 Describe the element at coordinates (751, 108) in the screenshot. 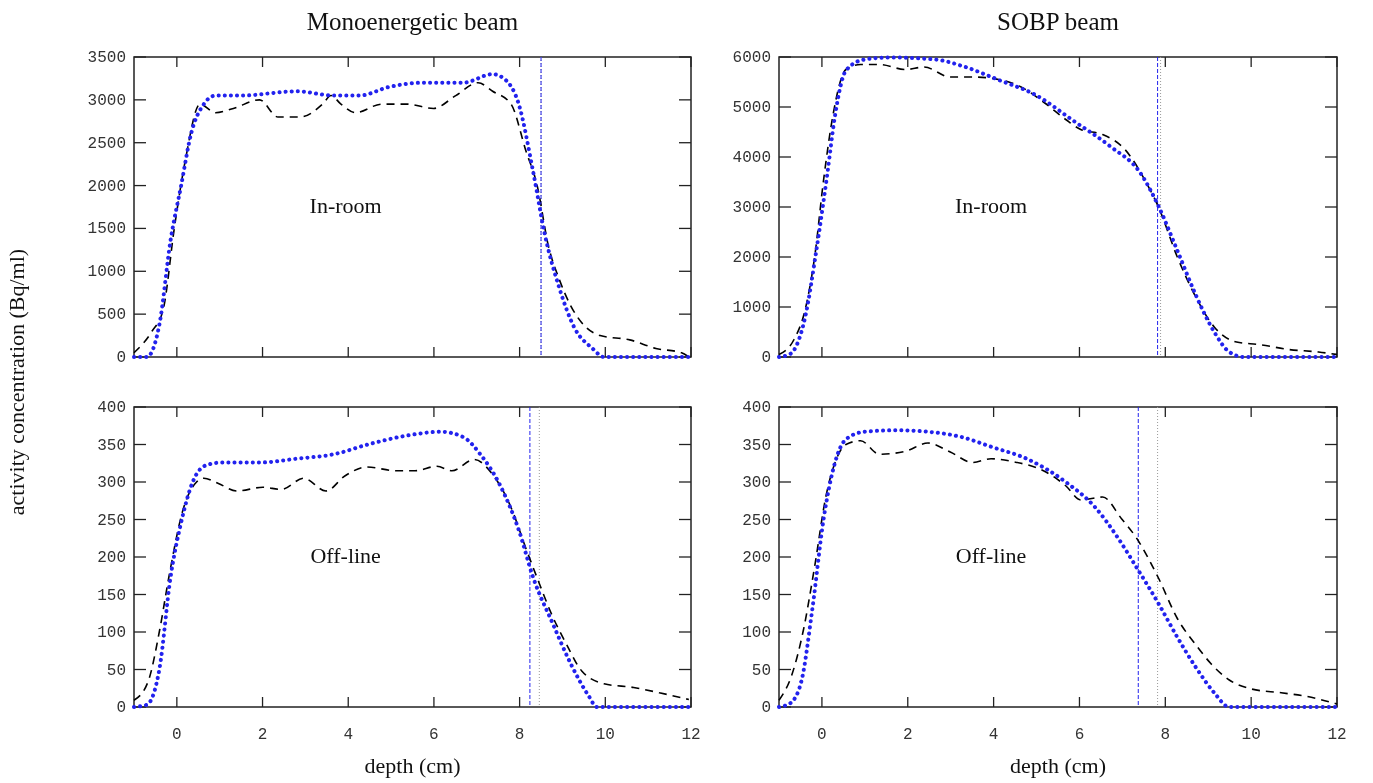

I see `y-tick-label: 5000` at that location.